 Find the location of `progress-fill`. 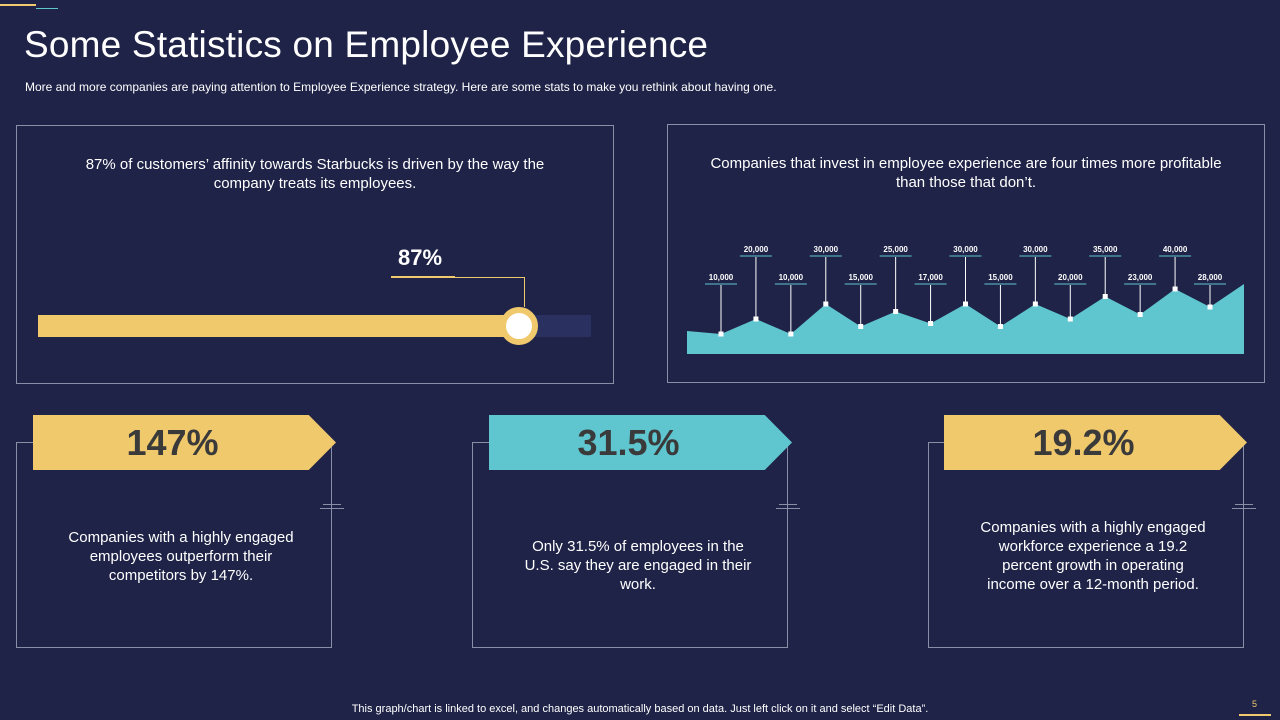

progress-fill is located at coordinates (279, 326).